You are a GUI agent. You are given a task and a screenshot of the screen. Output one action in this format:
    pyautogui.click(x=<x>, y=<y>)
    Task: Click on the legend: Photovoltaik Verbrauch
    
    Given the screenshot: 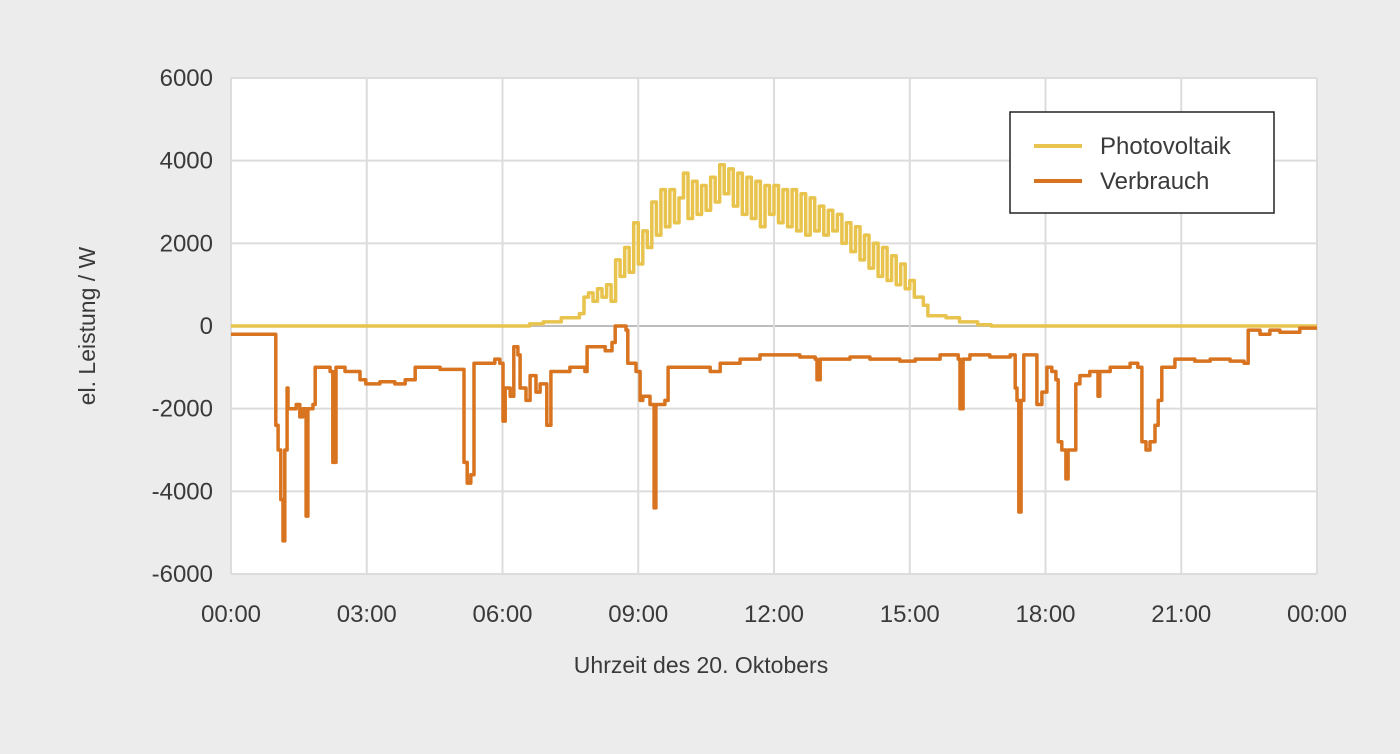 What is the action you would take?
    pyautogui.click(x=1142, y=162)
    